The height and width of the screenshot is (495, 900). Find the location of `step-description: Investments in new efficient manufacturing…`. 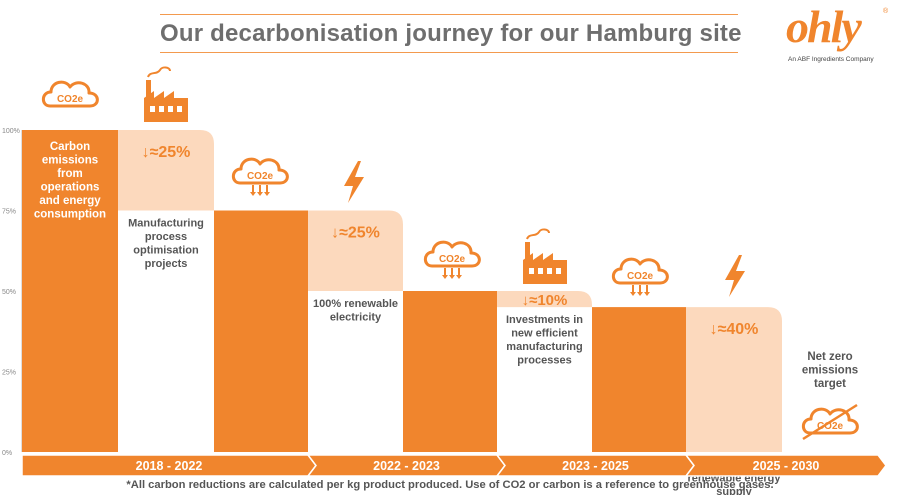

step-description: Investments in new efficient manufacturing… is located at coordinates (544, 340).